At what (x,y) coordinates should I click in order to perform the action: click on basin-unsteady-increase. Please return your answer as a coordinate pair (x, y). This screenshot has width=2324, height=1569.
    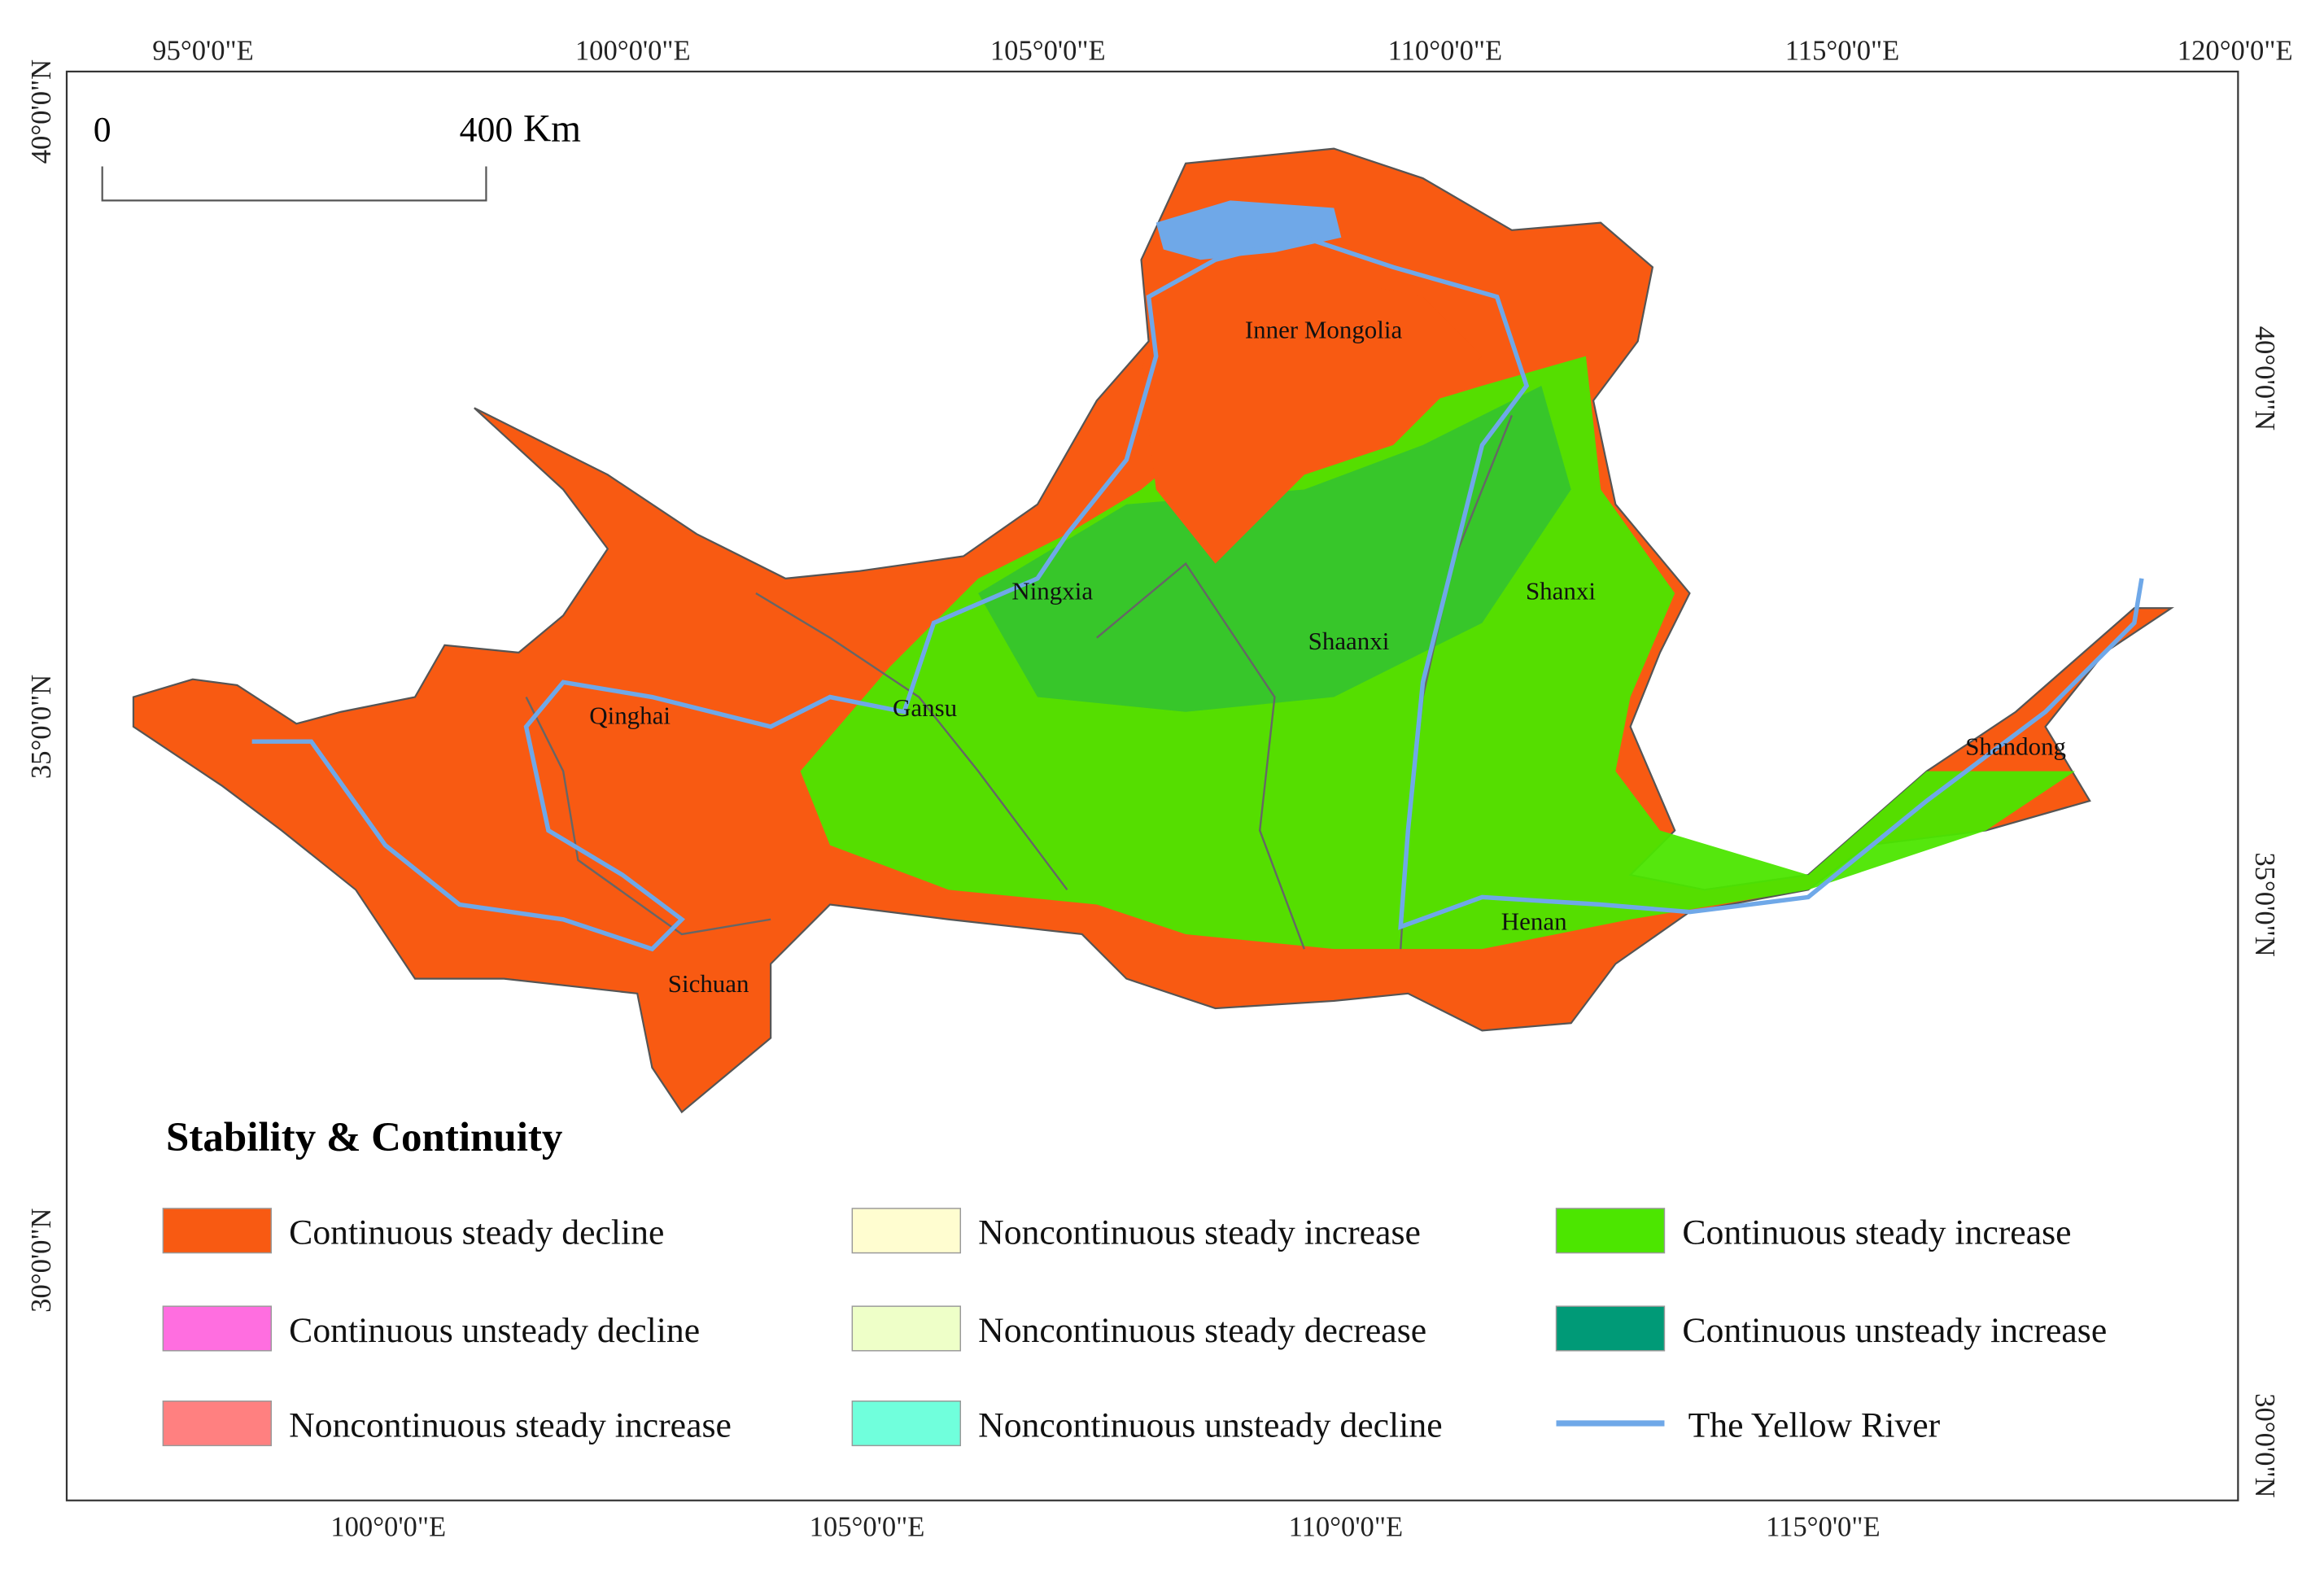
    Looking at the image, I should click on (1274, 549).